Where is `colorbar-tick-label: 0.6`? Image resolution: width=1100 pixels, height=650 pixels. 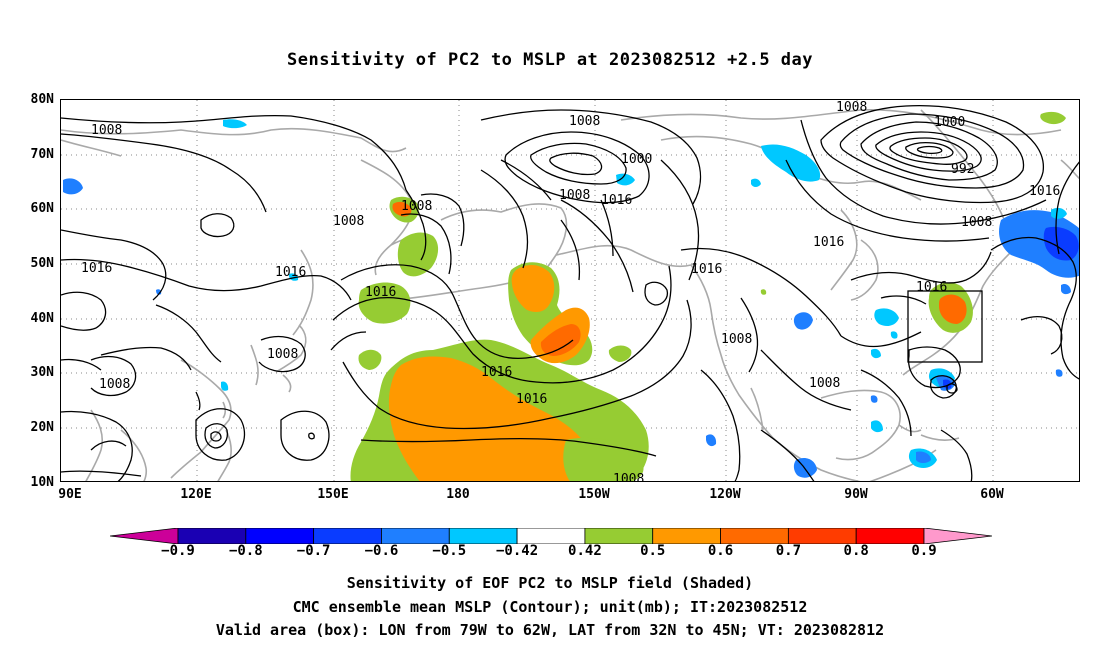
colorbar-tick-label: 0.6 is located at coordinates (720, 551).